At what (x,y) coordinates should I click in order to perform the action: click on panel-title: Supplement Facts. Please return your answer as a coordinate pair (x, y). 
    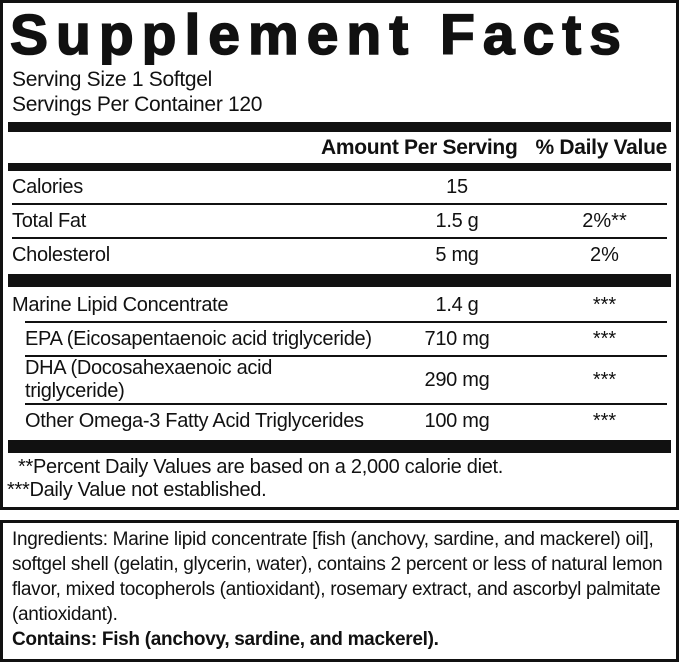
    Looking at the image, I should click on (319, 35).